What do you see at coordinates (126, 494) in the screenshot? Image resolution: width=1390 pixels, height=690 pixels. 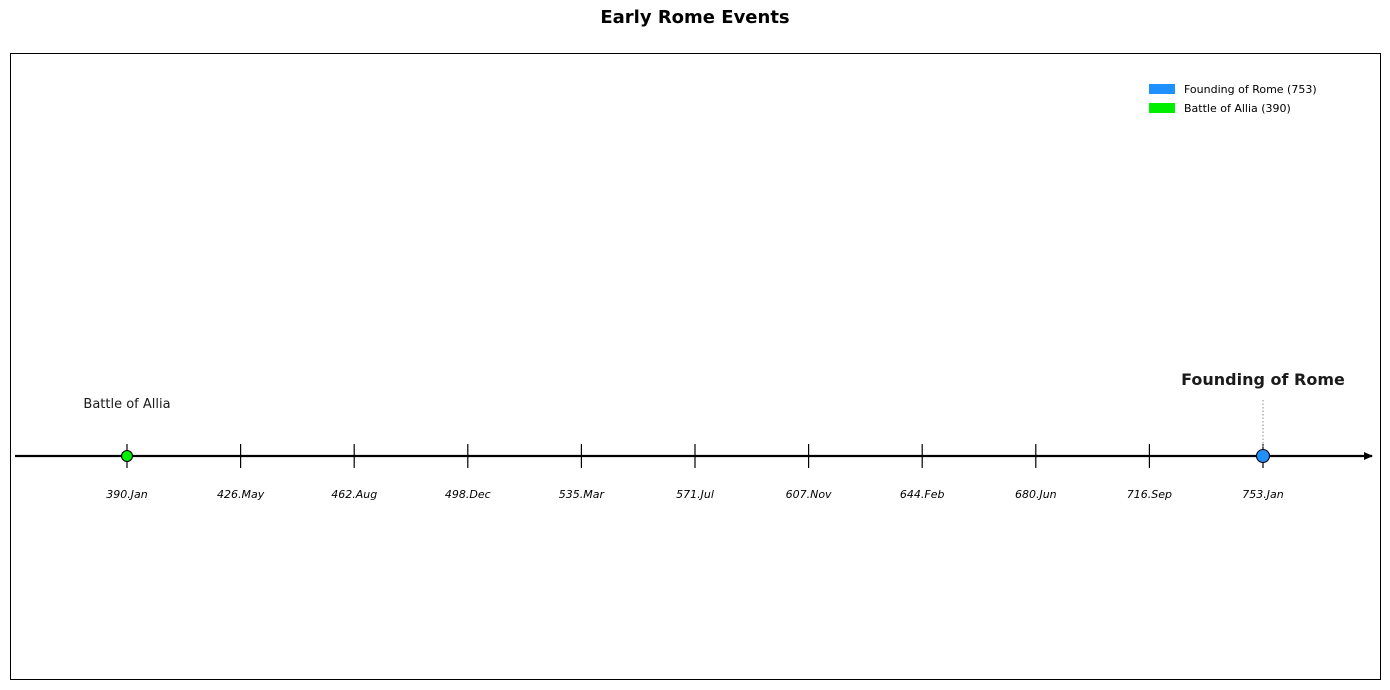 I see `tick-label: 390.Jan` at bounding box center [126, 494].